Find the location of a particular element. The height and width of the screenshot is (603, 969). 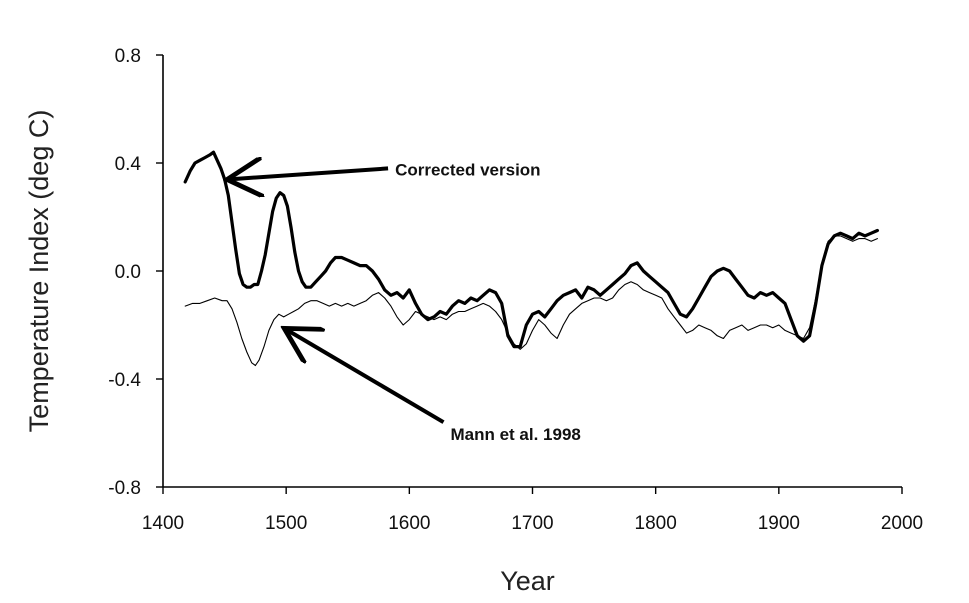

x-tick-label: 1500 is located at coordinates (286, 523).